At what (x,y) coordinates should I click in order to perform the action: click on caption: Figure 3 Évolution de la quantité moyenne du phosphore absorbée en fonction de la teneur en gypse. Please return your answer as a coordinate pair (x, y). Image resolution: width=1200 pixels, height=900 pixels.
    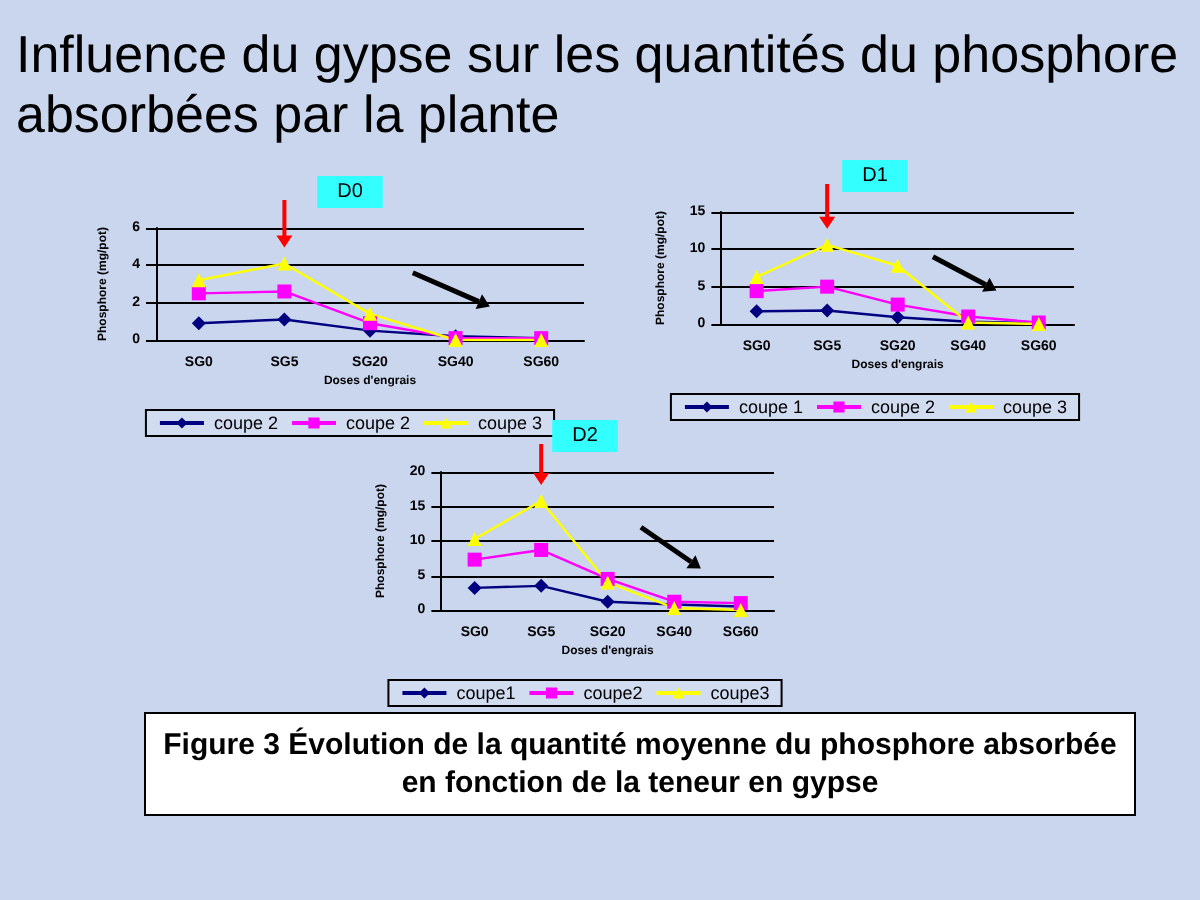
    Looking at the image, I should click on (640, 764).